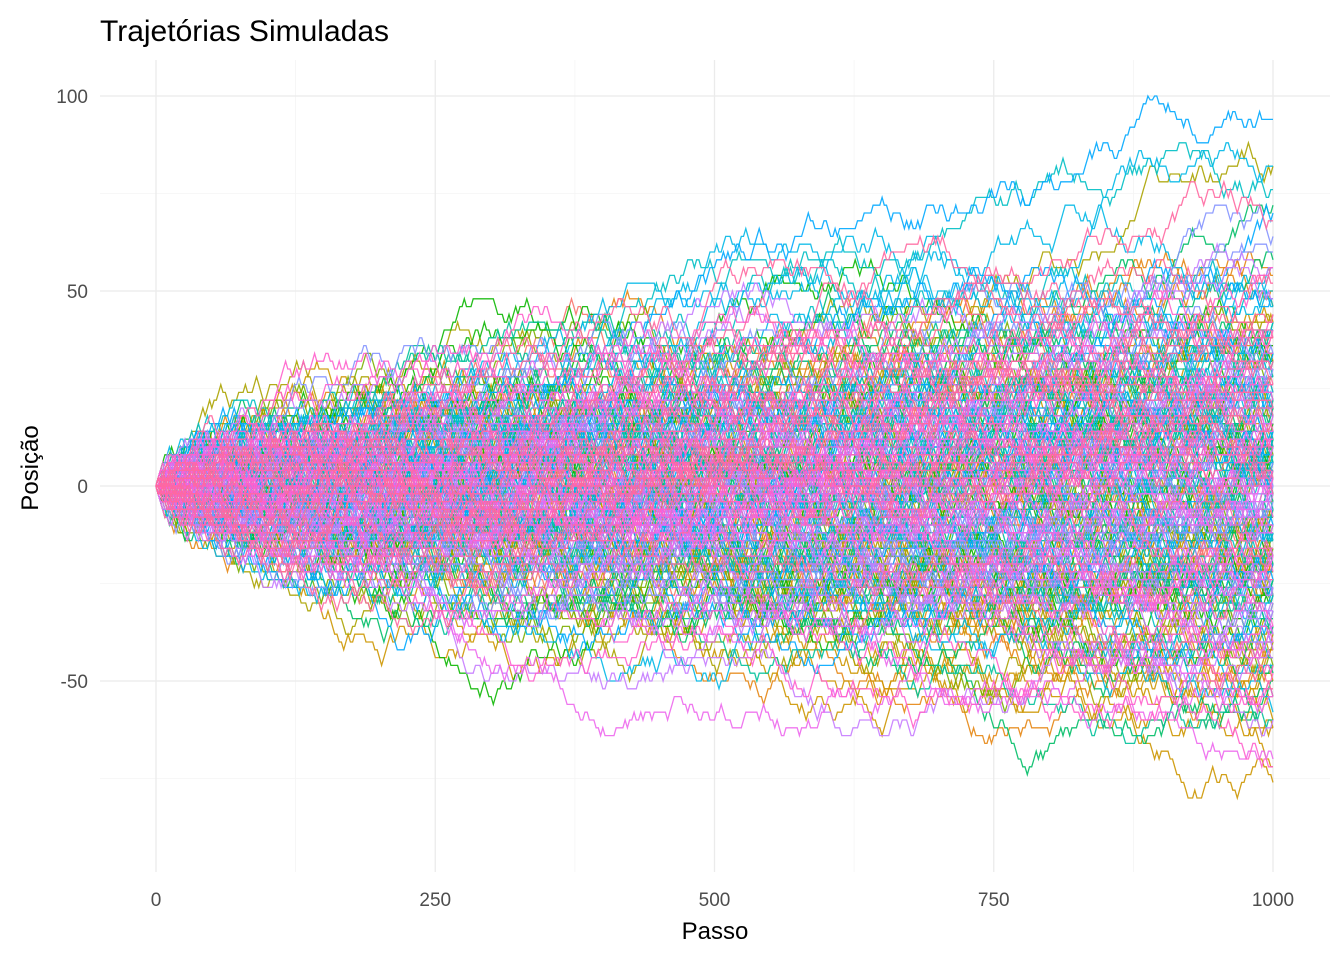 The image size is (1344, 960). What do you see at coordinates (72, 390) in the screenshot?
I see `y-axis-ticks: -50 0 50 100` at bounding box center [72, 390].